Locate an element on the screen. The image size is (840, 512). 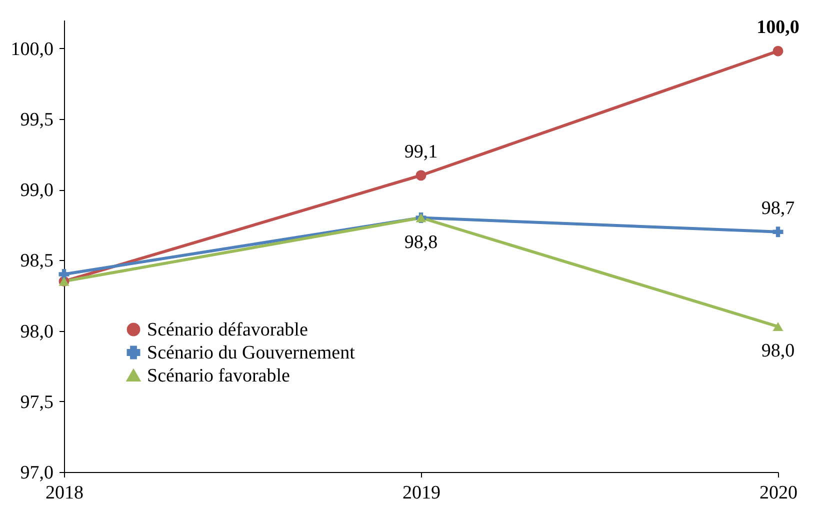
data-label: 99,1 is located at coordinates (421, 151).